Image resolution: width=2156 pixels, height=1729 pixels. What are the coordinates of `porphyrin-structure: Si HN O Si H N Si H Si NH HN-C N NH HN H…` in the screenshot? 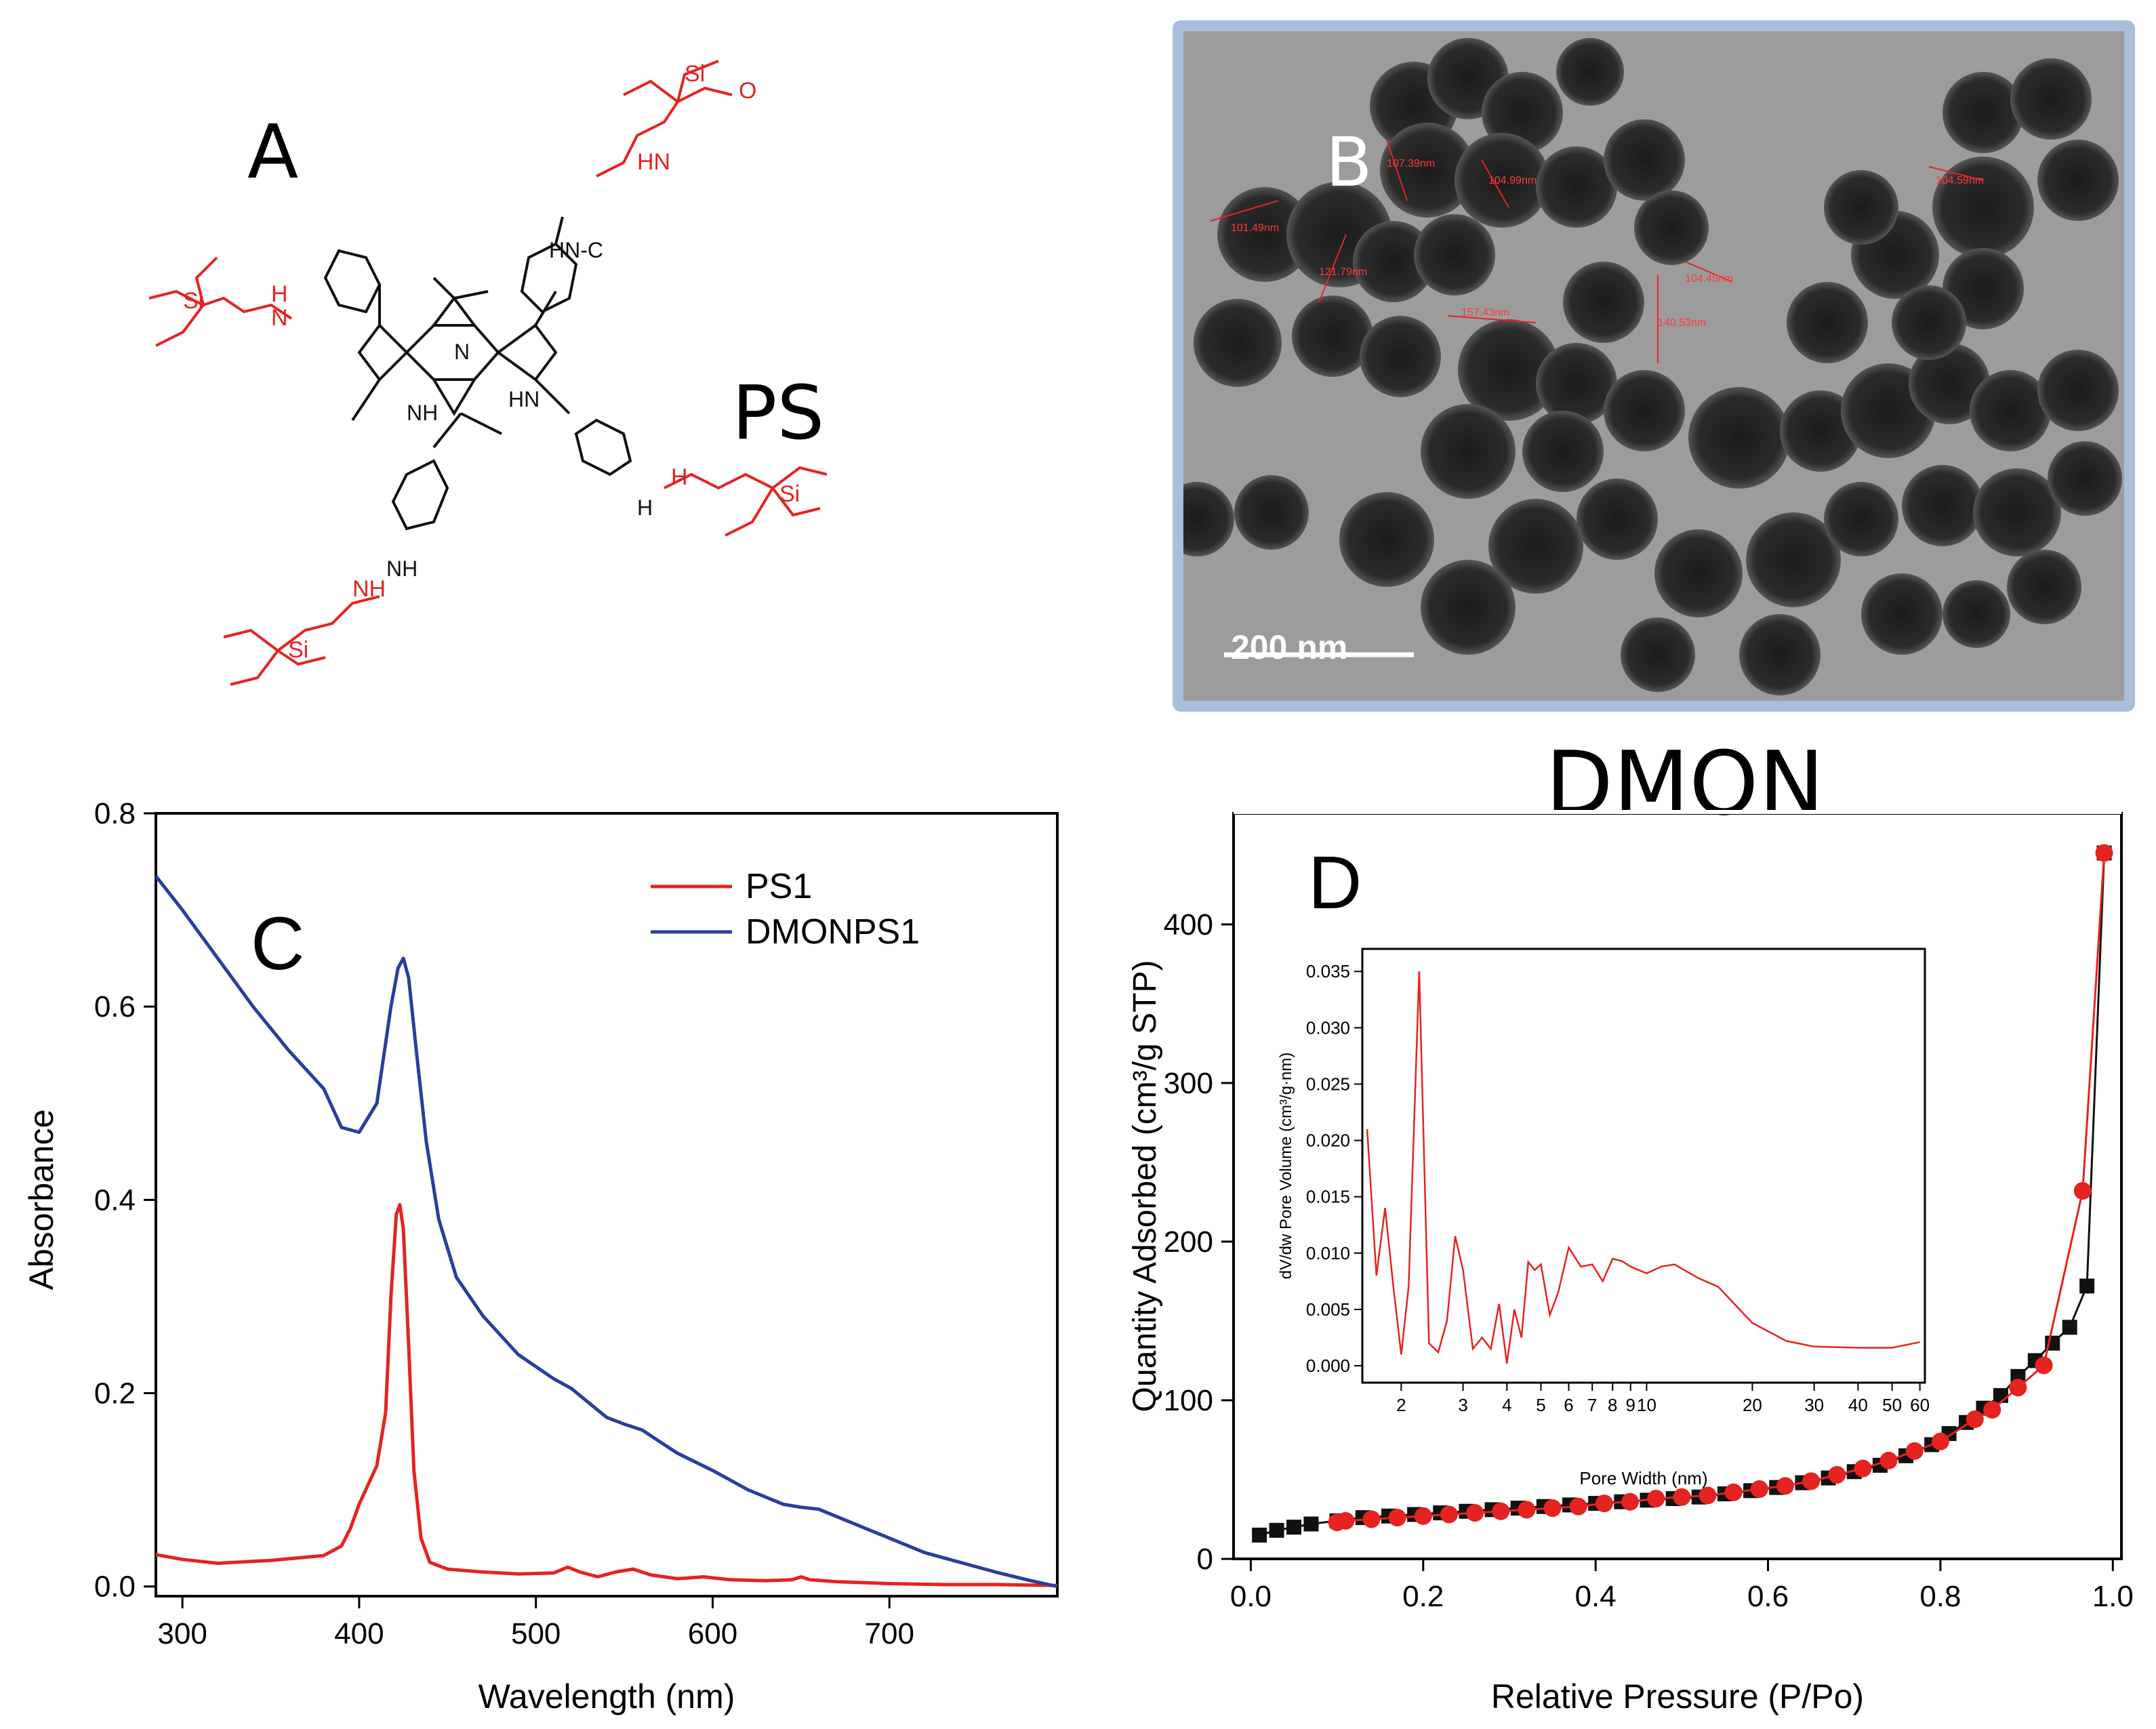 It's located at (488, 373).